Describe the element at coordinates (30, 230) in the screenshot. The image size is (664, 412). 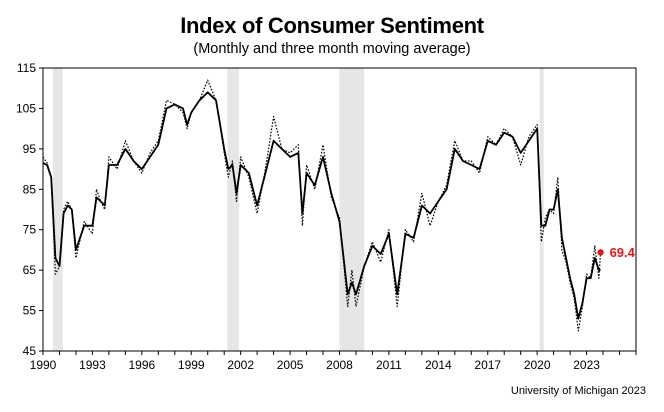
I see `y-tick-label: 75` at that location.